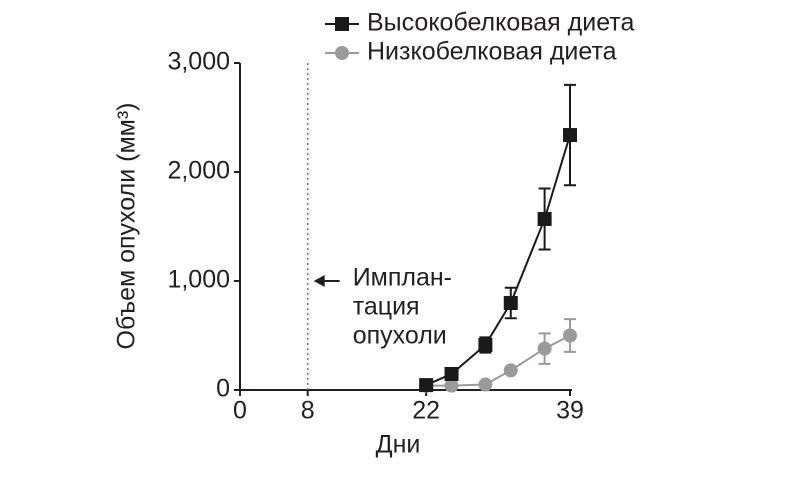 Image resolution: width=790 pixels, height=492 pixels. What do you see at coordinates (570, 411) in the screenshot?
I see `x-tick-label: 39` at bounding box center [570, 411].